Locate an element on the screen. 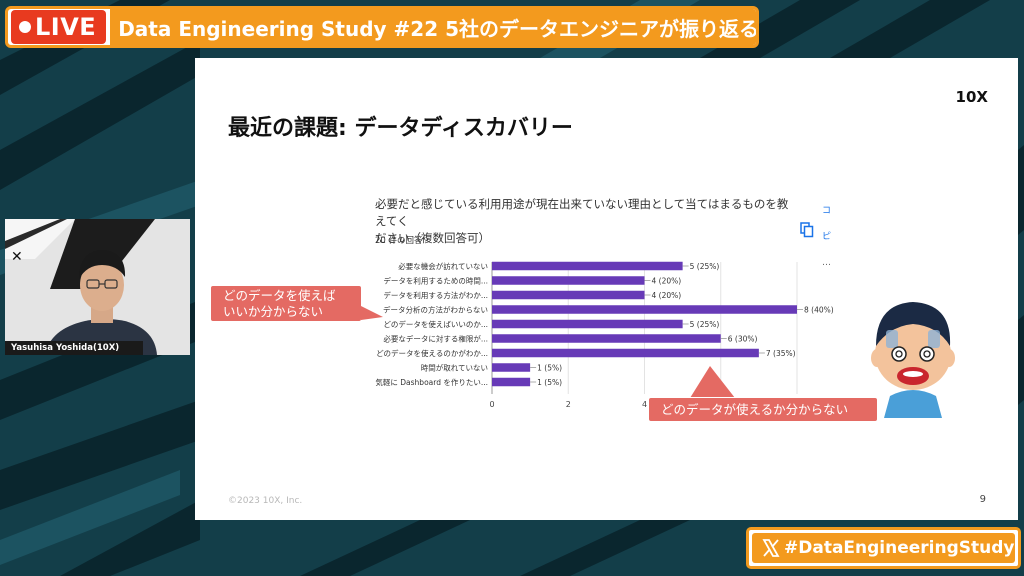 The image size is (1024, 576). speaker-video: ✕ is located at coordinates (97, 287).